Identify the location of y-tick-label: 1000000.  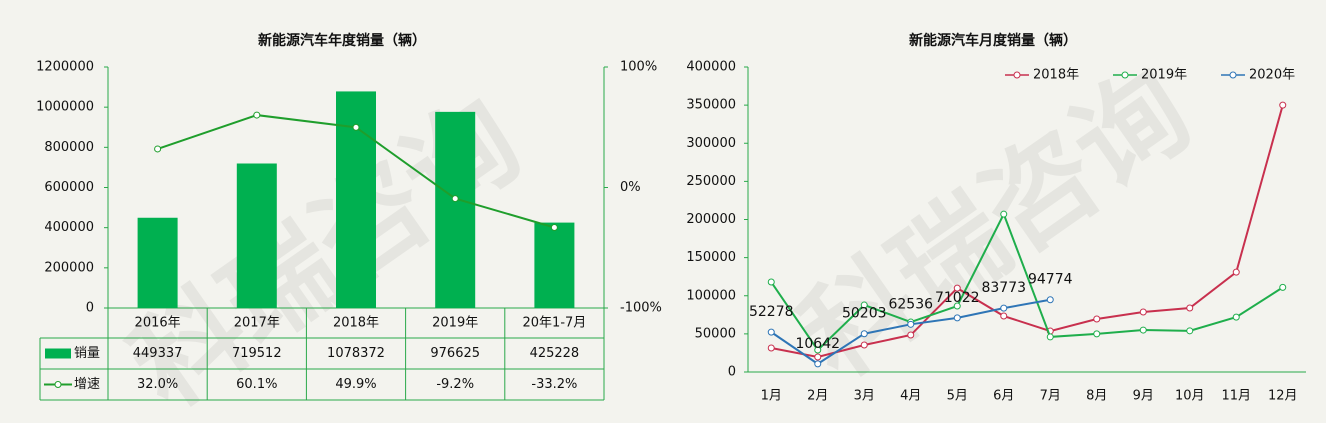
(65, 107).